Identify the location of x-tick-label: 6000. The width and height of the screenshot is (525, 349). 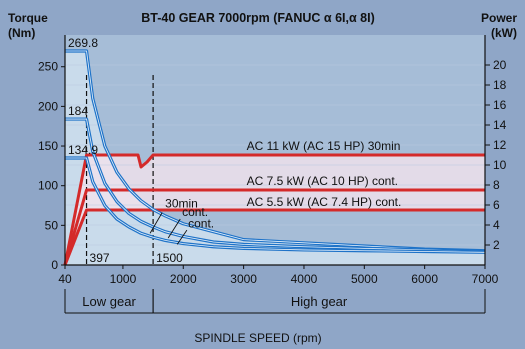
(424, 279).